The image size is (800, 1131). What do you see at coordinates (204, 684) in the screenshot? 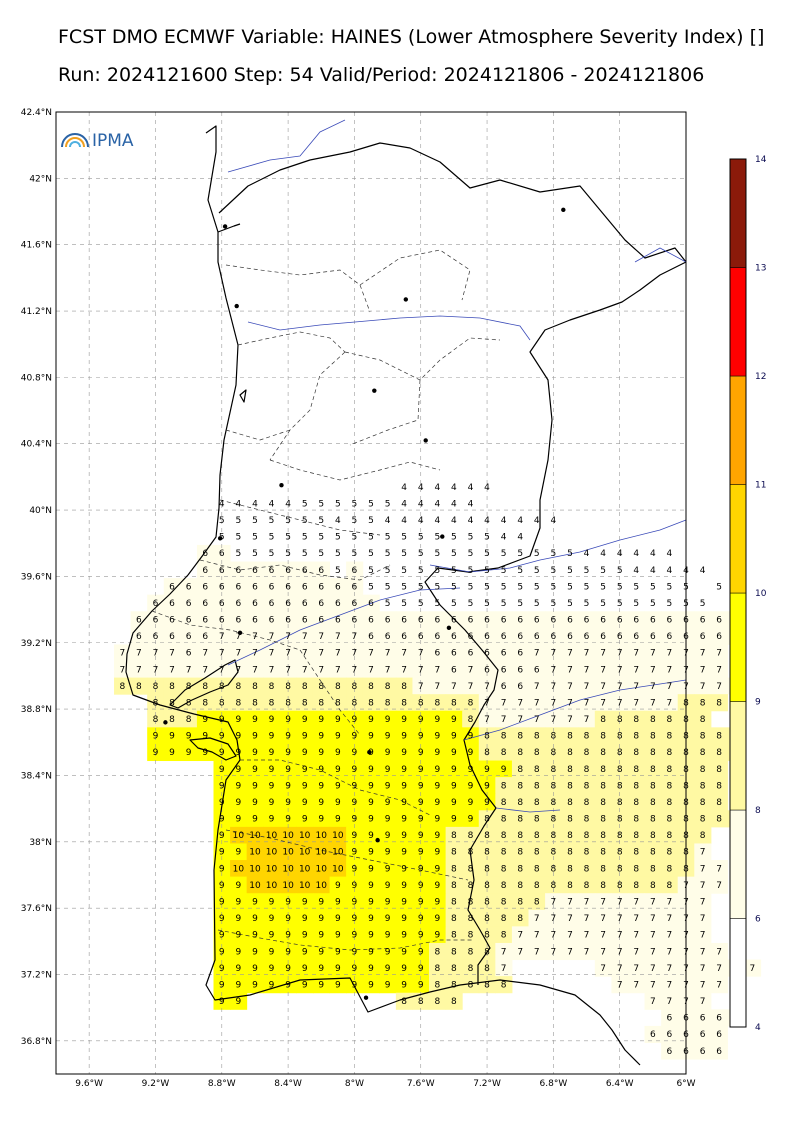
I see `tejo-estuary` at bounding box center [204, 684].